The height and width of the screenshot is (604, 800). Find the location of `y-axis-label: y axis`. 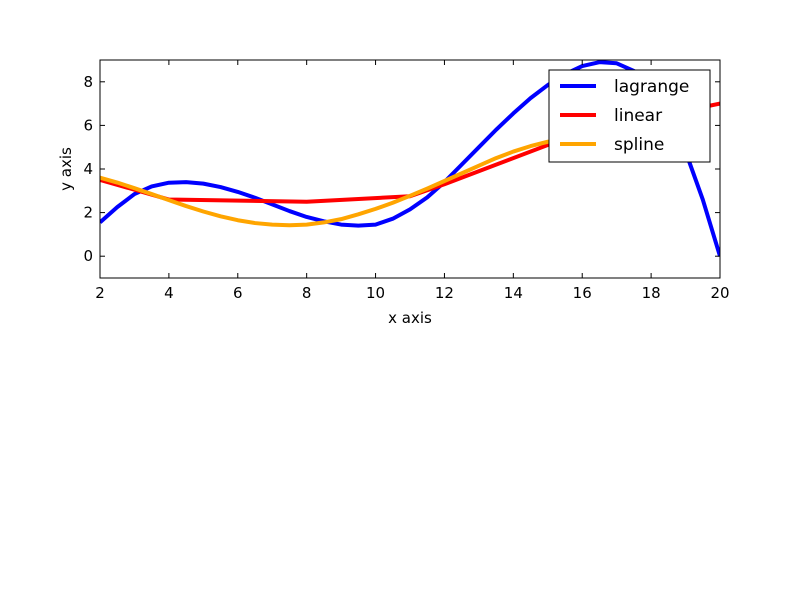

y-axis-label: y axis is located at coordinates (66, 169).